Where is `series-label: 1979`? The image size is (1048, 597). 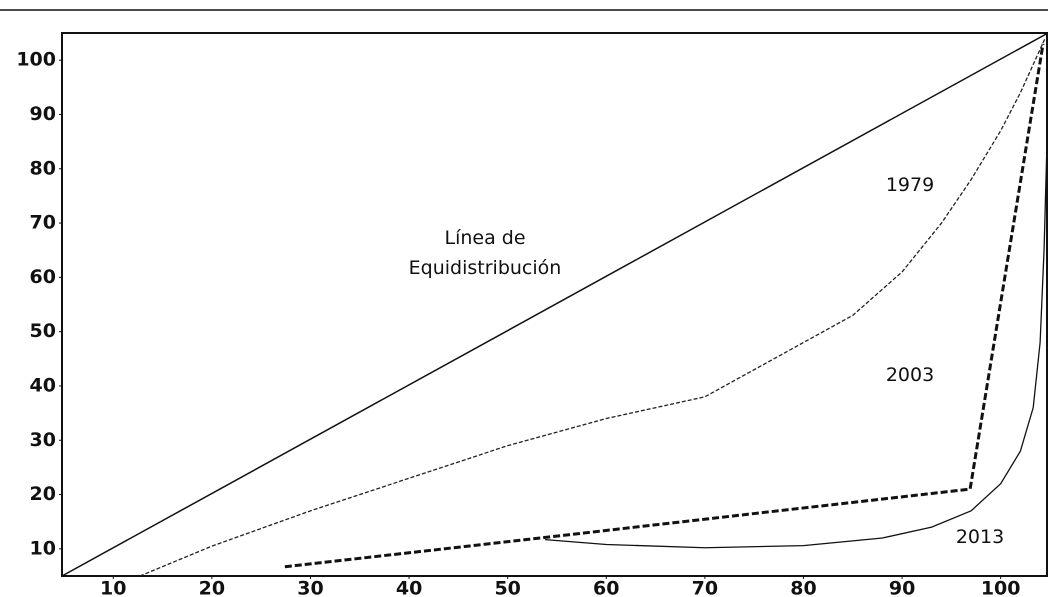
series-label: 1979 is located at coordinates (910, 185).